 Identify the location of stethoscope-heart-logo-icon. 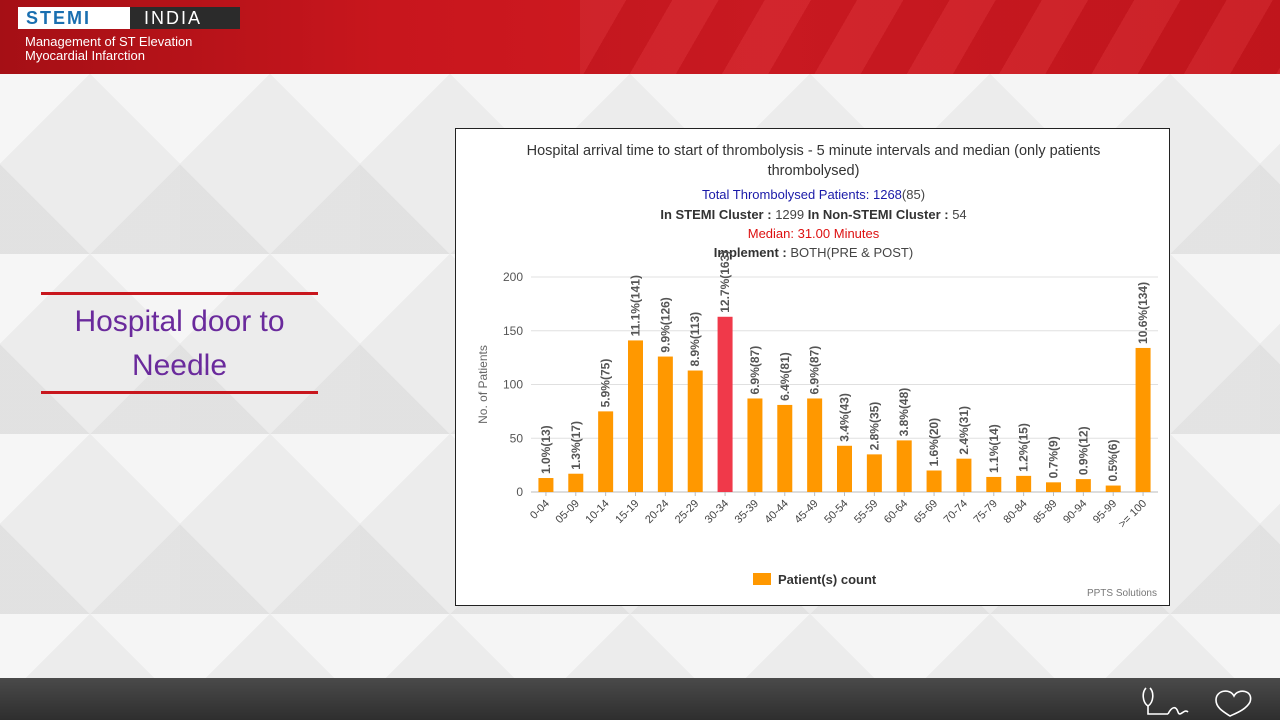
(1197, 702).